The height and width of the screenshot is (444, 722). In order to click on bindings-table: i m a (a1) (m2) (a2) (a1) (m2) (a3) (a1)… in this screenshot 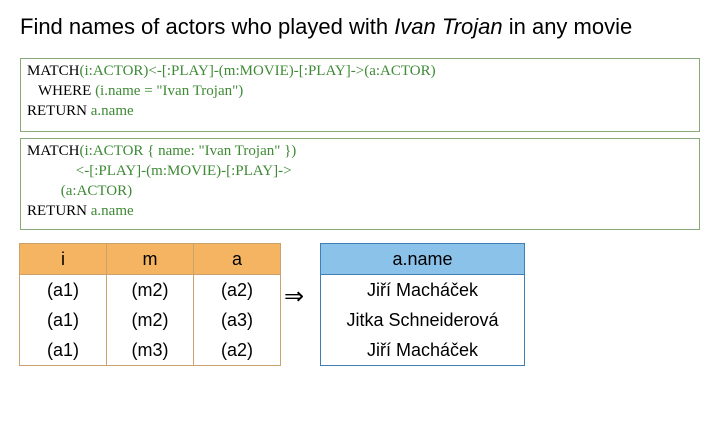, I will do `click(150, 304)`.